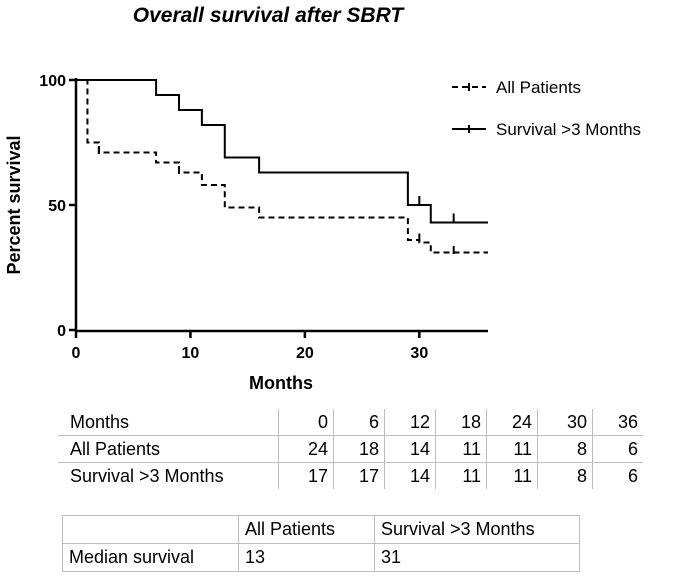  I want to click on legend-label: Survival >3 Months, so click(568, 129).